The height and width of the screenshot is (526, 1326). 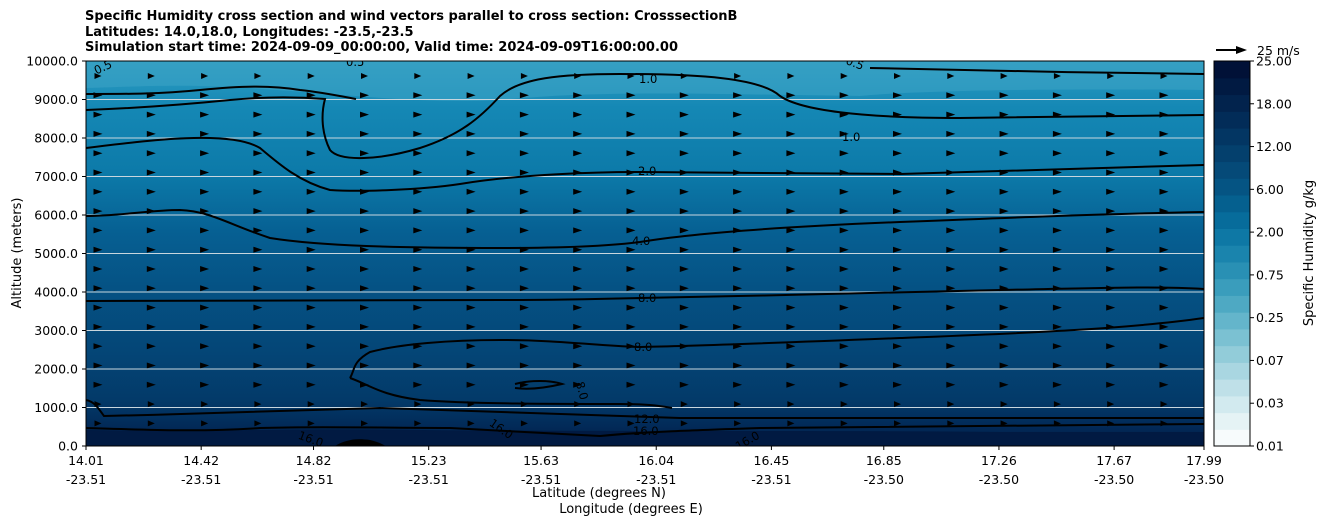 I want to click on contour-label: 4.0, so click(x=641, y=241).